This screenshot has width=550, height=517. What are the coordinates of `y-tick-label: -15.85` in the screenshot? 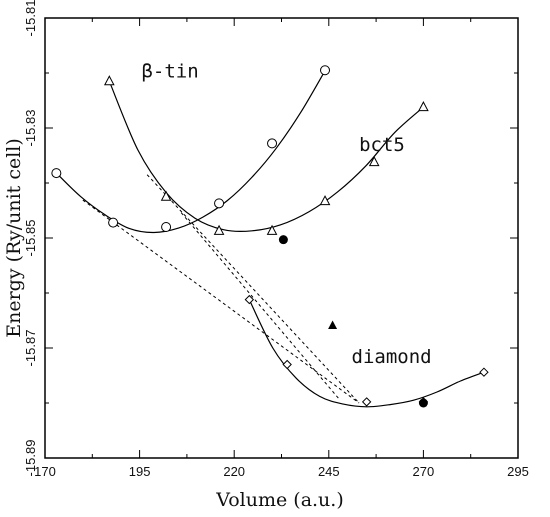 It's located at (30, 238).